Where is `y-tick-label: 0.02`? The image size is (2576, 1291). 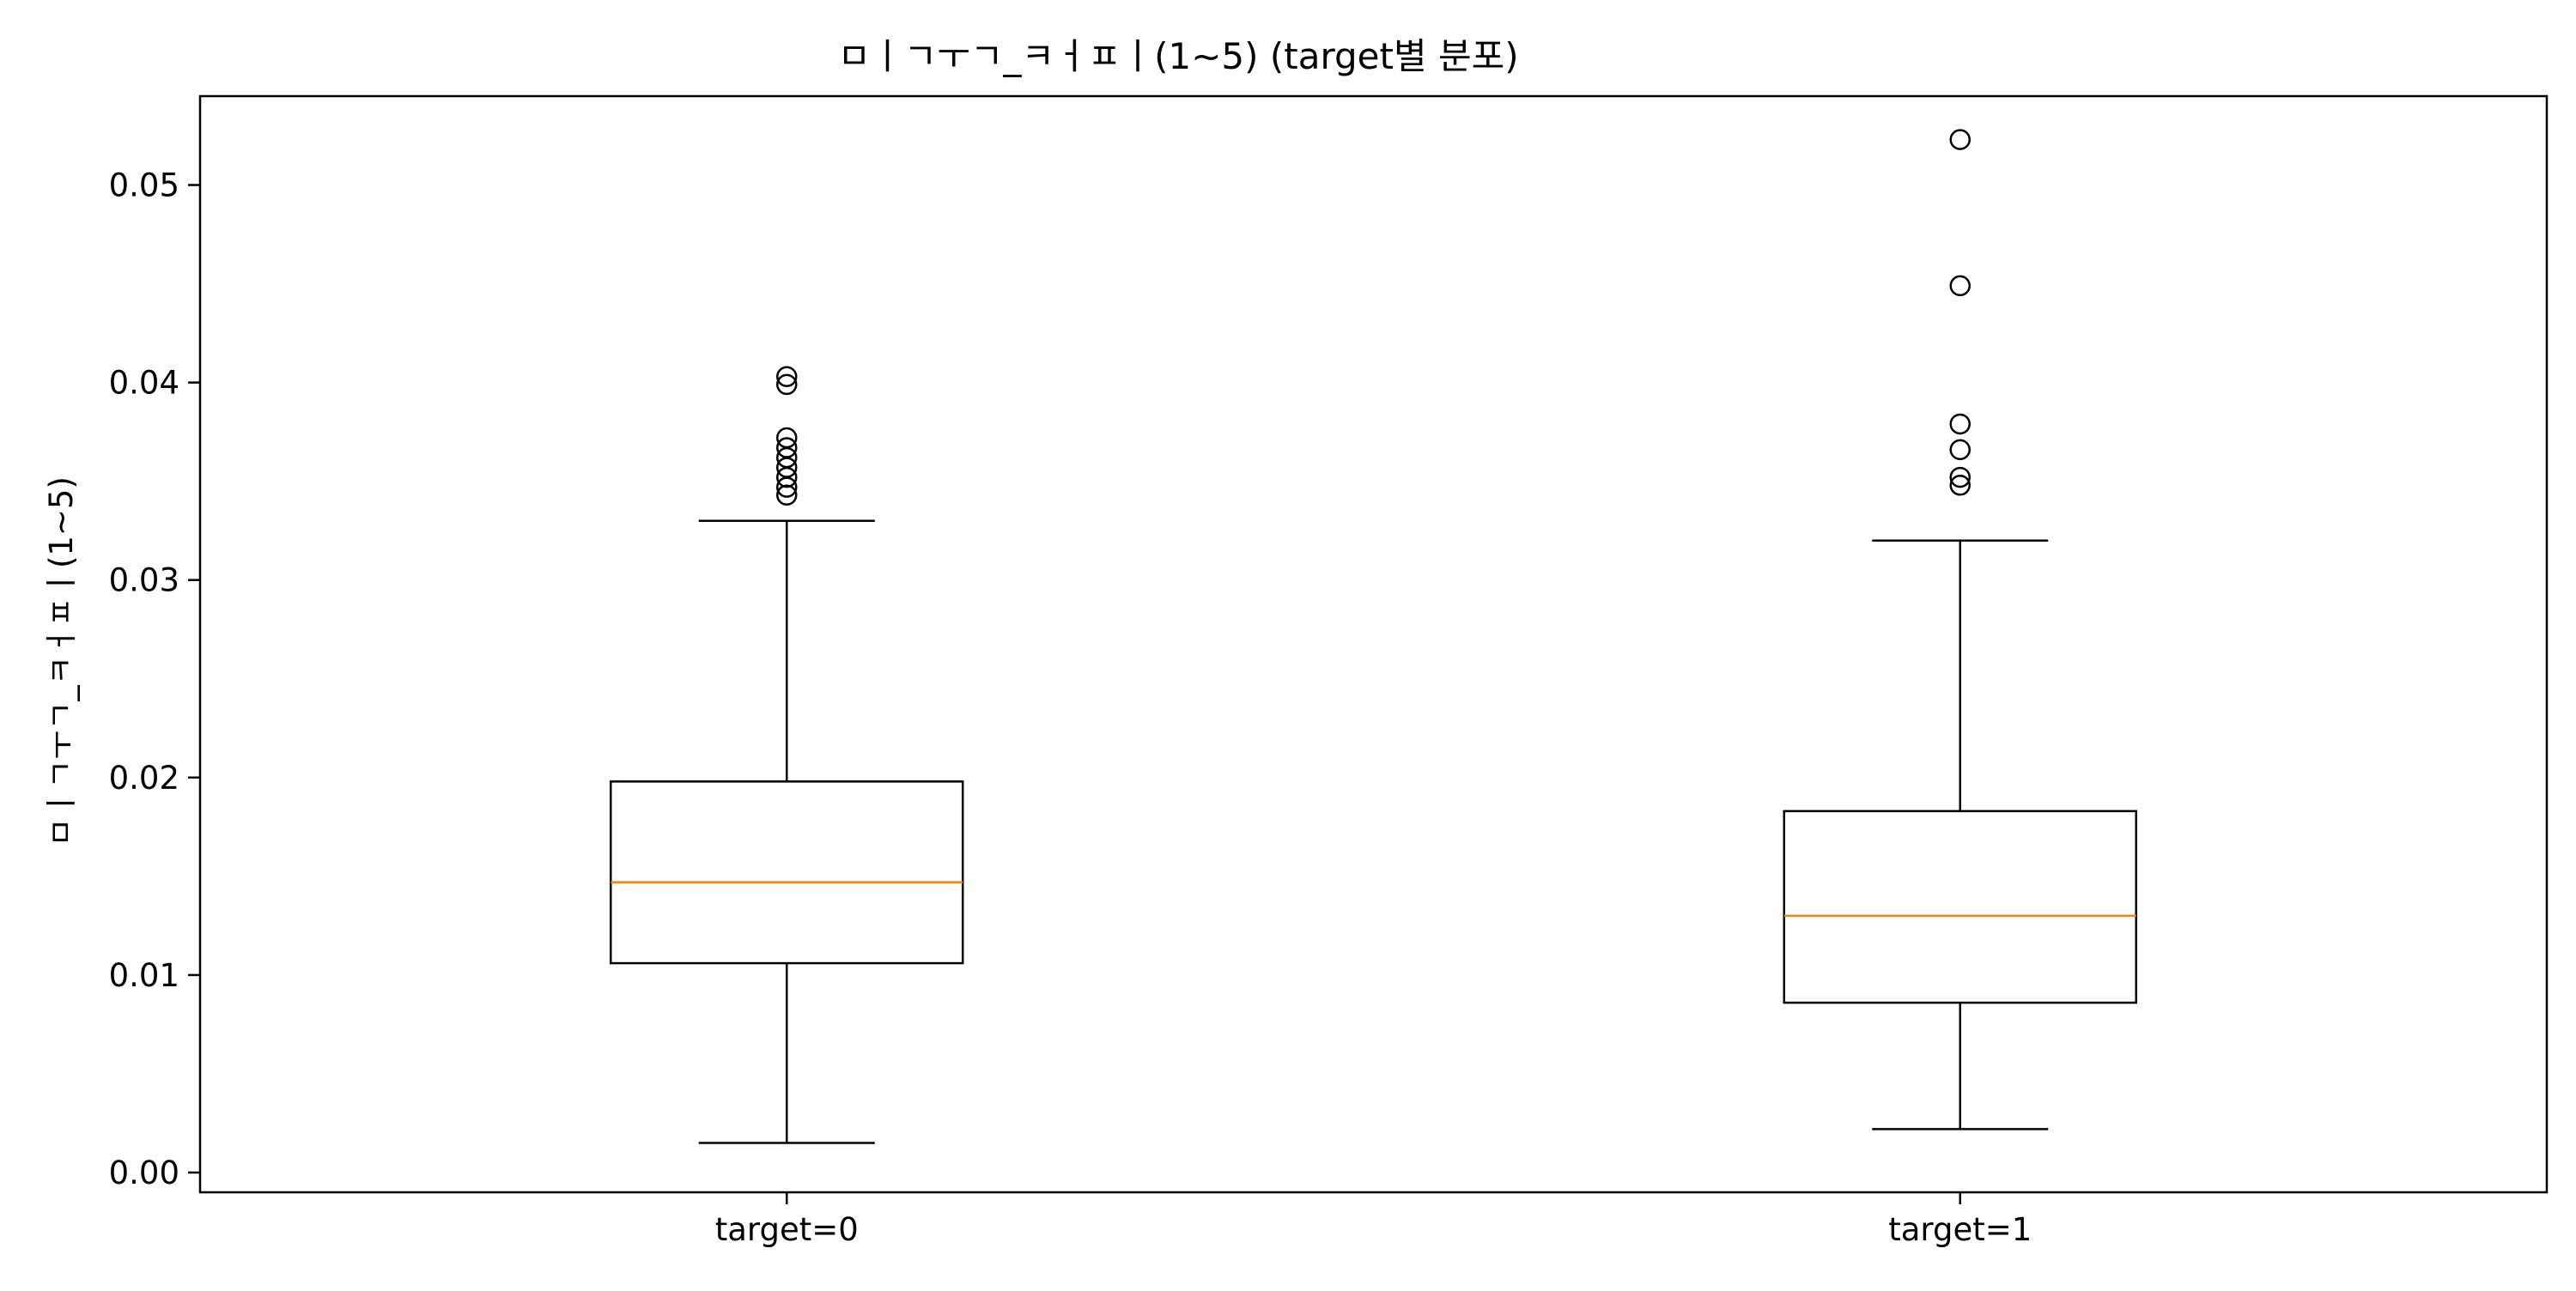 y-tick-label: 0.02 is located at coordinates (144, 779).